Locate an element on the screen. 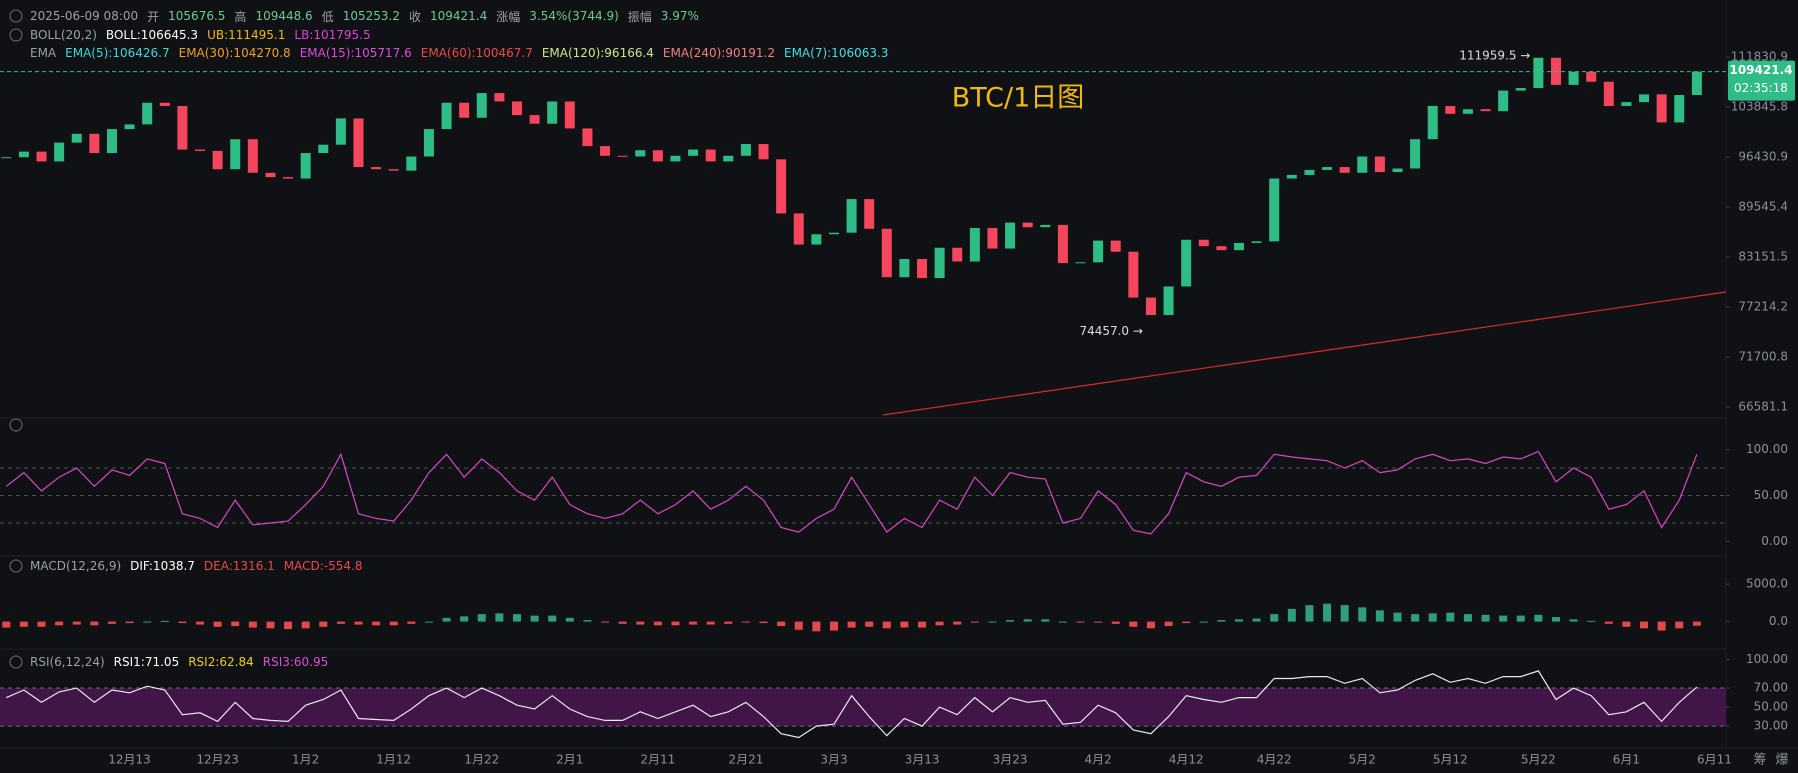 Image resolution: width=1798 pixels, height=773 pixels. y-tick-label: 0.00 is located at coordinates (1774, 541).